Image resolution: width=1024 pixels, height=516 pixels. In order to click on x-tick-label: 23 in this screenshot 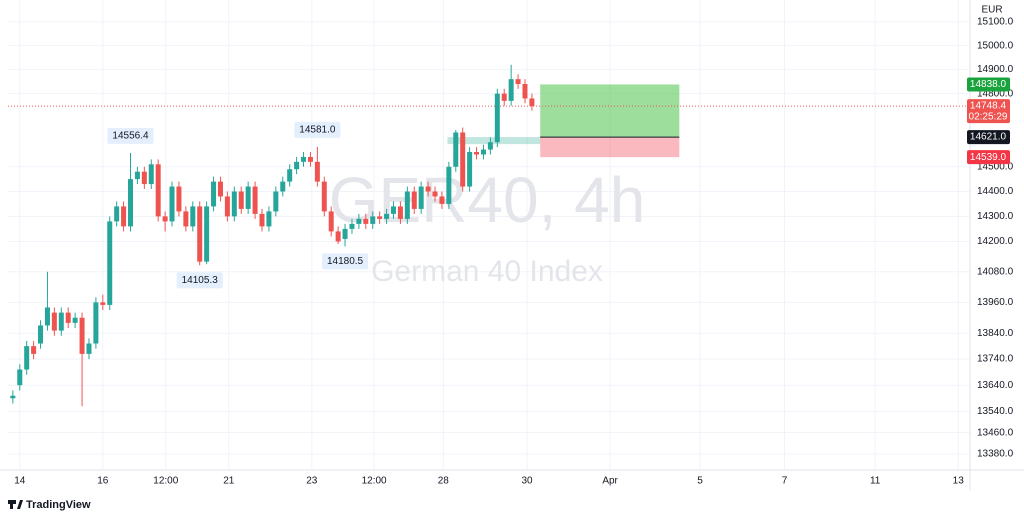, I will do `click(312, 481)`.